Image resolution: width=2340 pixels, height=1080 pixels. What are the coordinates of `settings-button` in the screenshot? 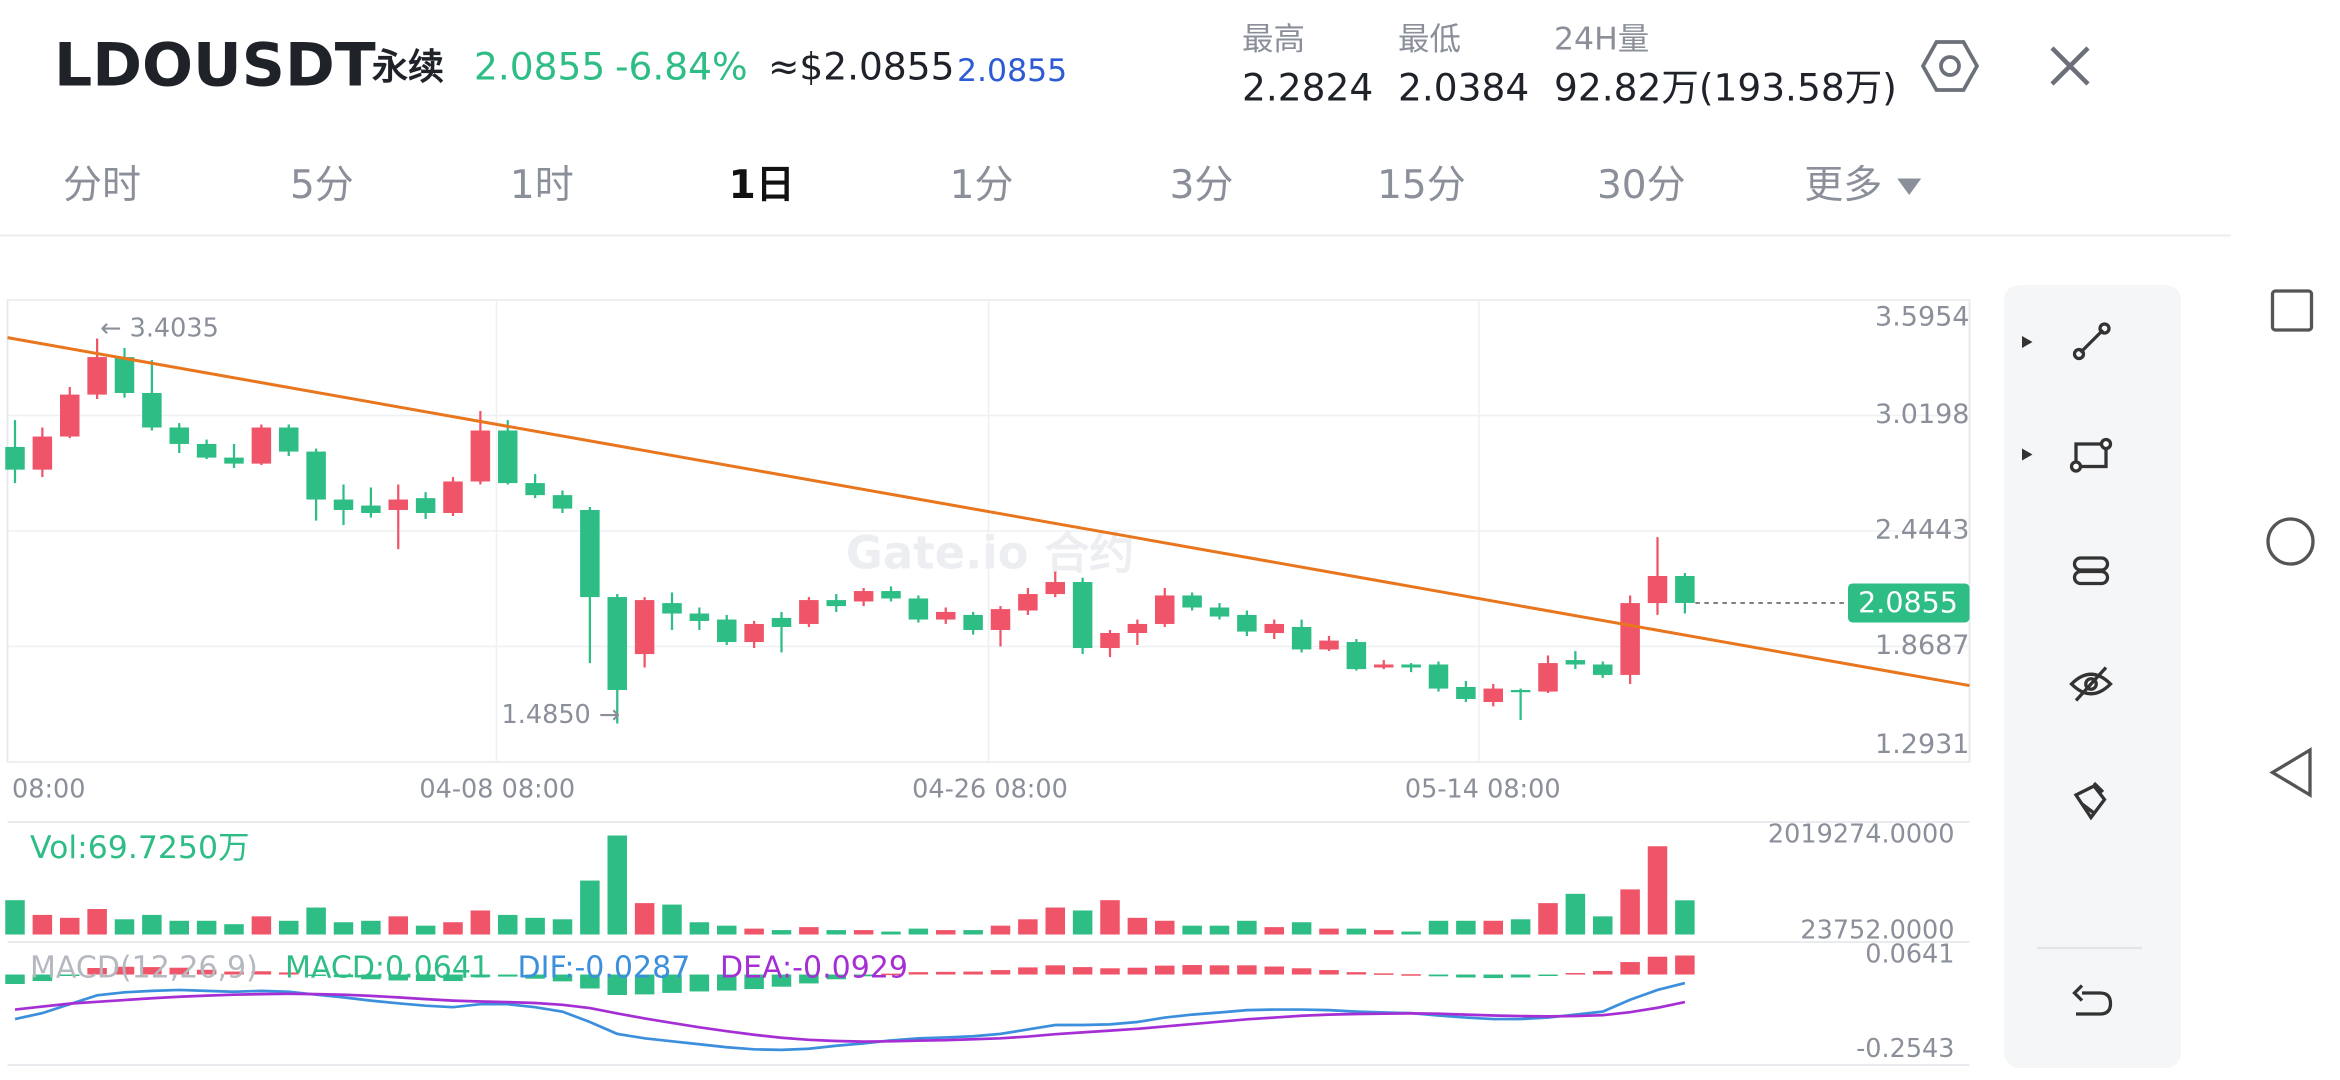 It's located at (1950, 66).